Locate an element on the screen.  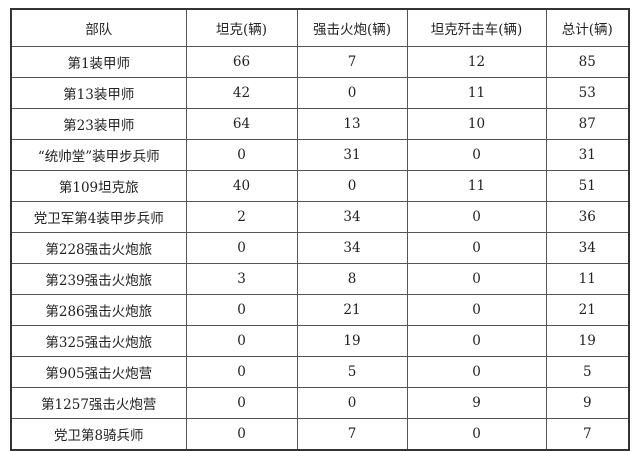
column-header-tank-destroyers: 坦克歼击车(辆) is located at coordinates (476, 27).